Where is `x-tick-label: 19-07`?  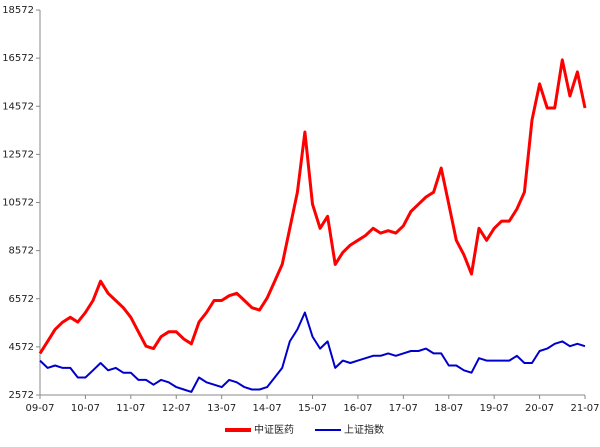
x-tick-label: 19-07 is located at coordinates (494, 408).